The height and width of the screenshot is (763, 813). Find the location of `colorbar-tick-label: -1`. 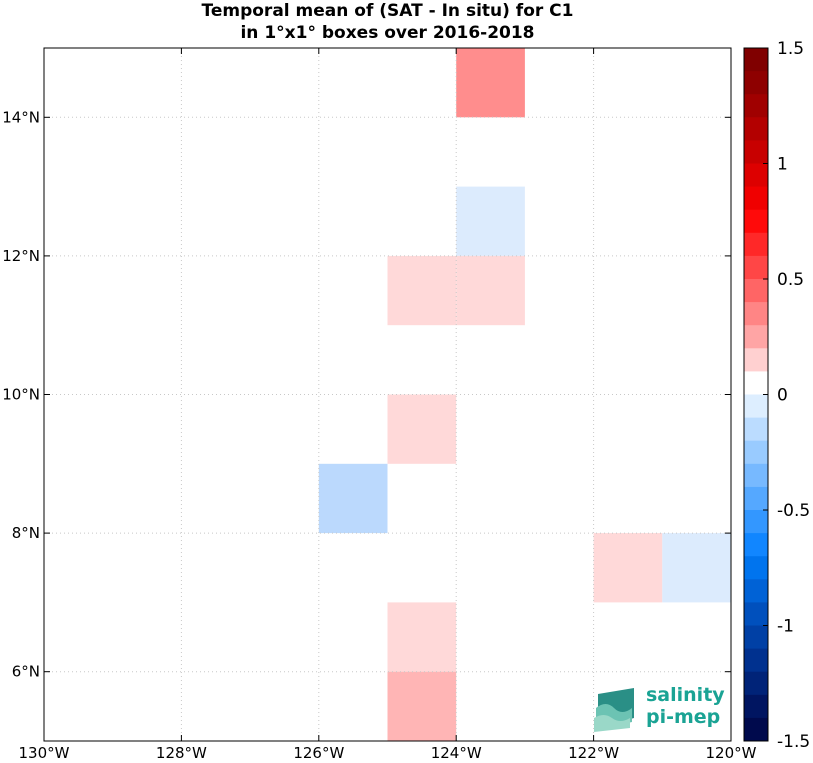

colorbar-tick-label: -1 is located at coordinates (785, 627).